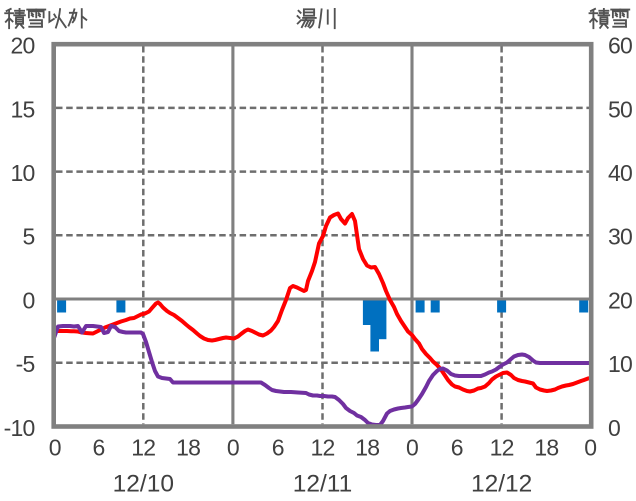  I want to click on svg-text: 12/12, so click(501, 483).